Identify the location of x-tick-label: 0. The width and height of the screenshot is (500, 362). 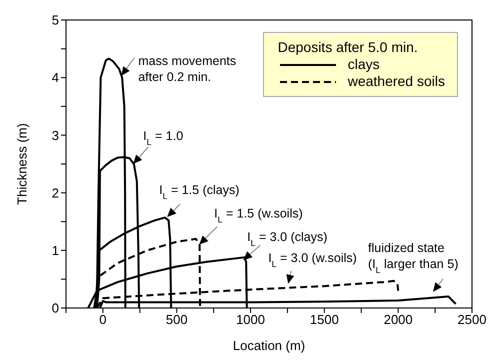
(103, 320).